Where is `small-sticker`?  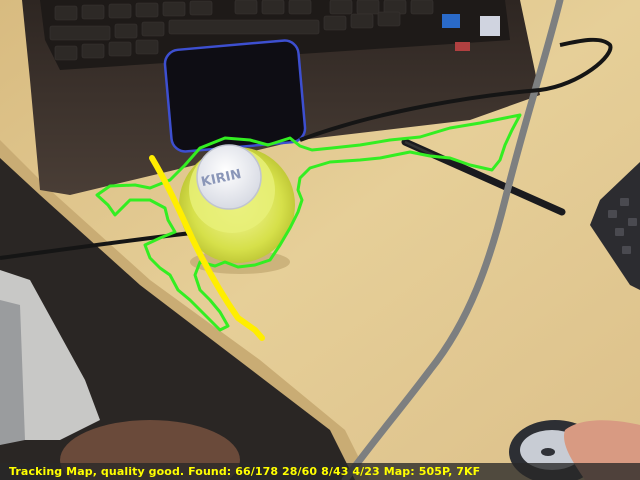 small-sticker is located at coordinates (462, 46).